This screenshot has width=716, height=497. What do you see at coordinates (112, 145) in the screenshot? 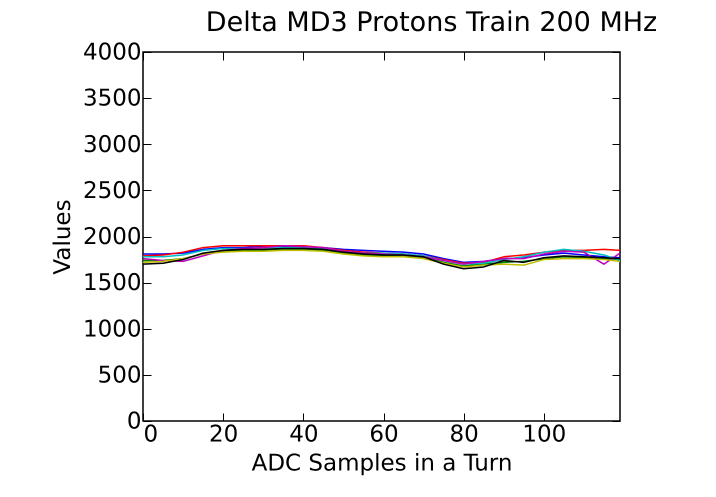
I see `y-tick-label: 3000` at bounding box center [112, 145].